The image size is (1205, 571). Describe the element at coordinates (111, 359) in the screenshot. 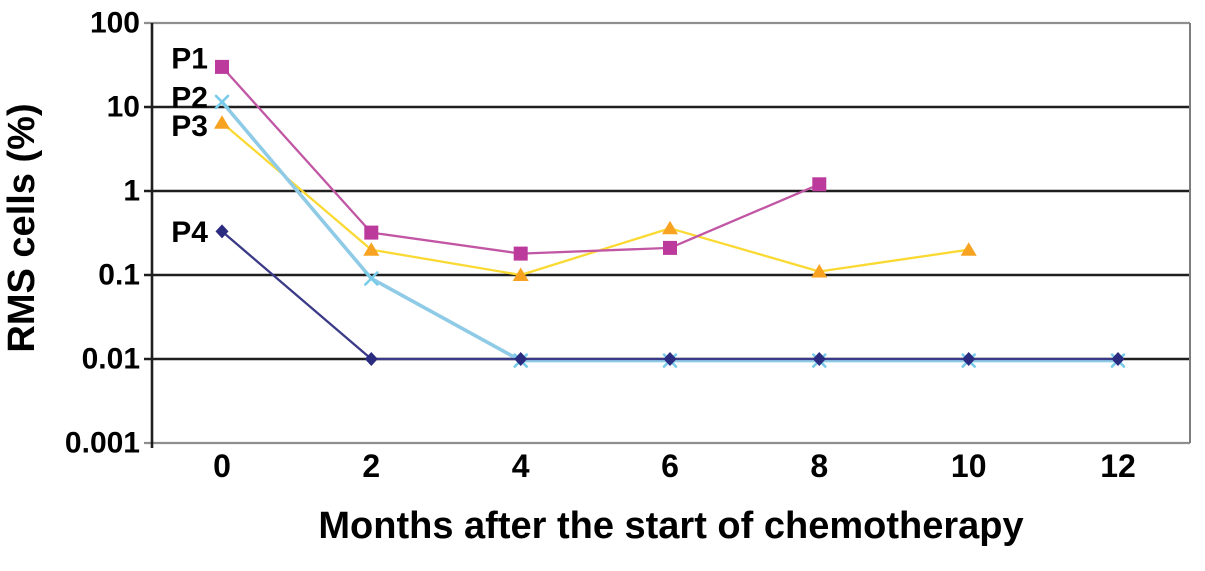

I see `y-tick-label: 0.01` at that location.